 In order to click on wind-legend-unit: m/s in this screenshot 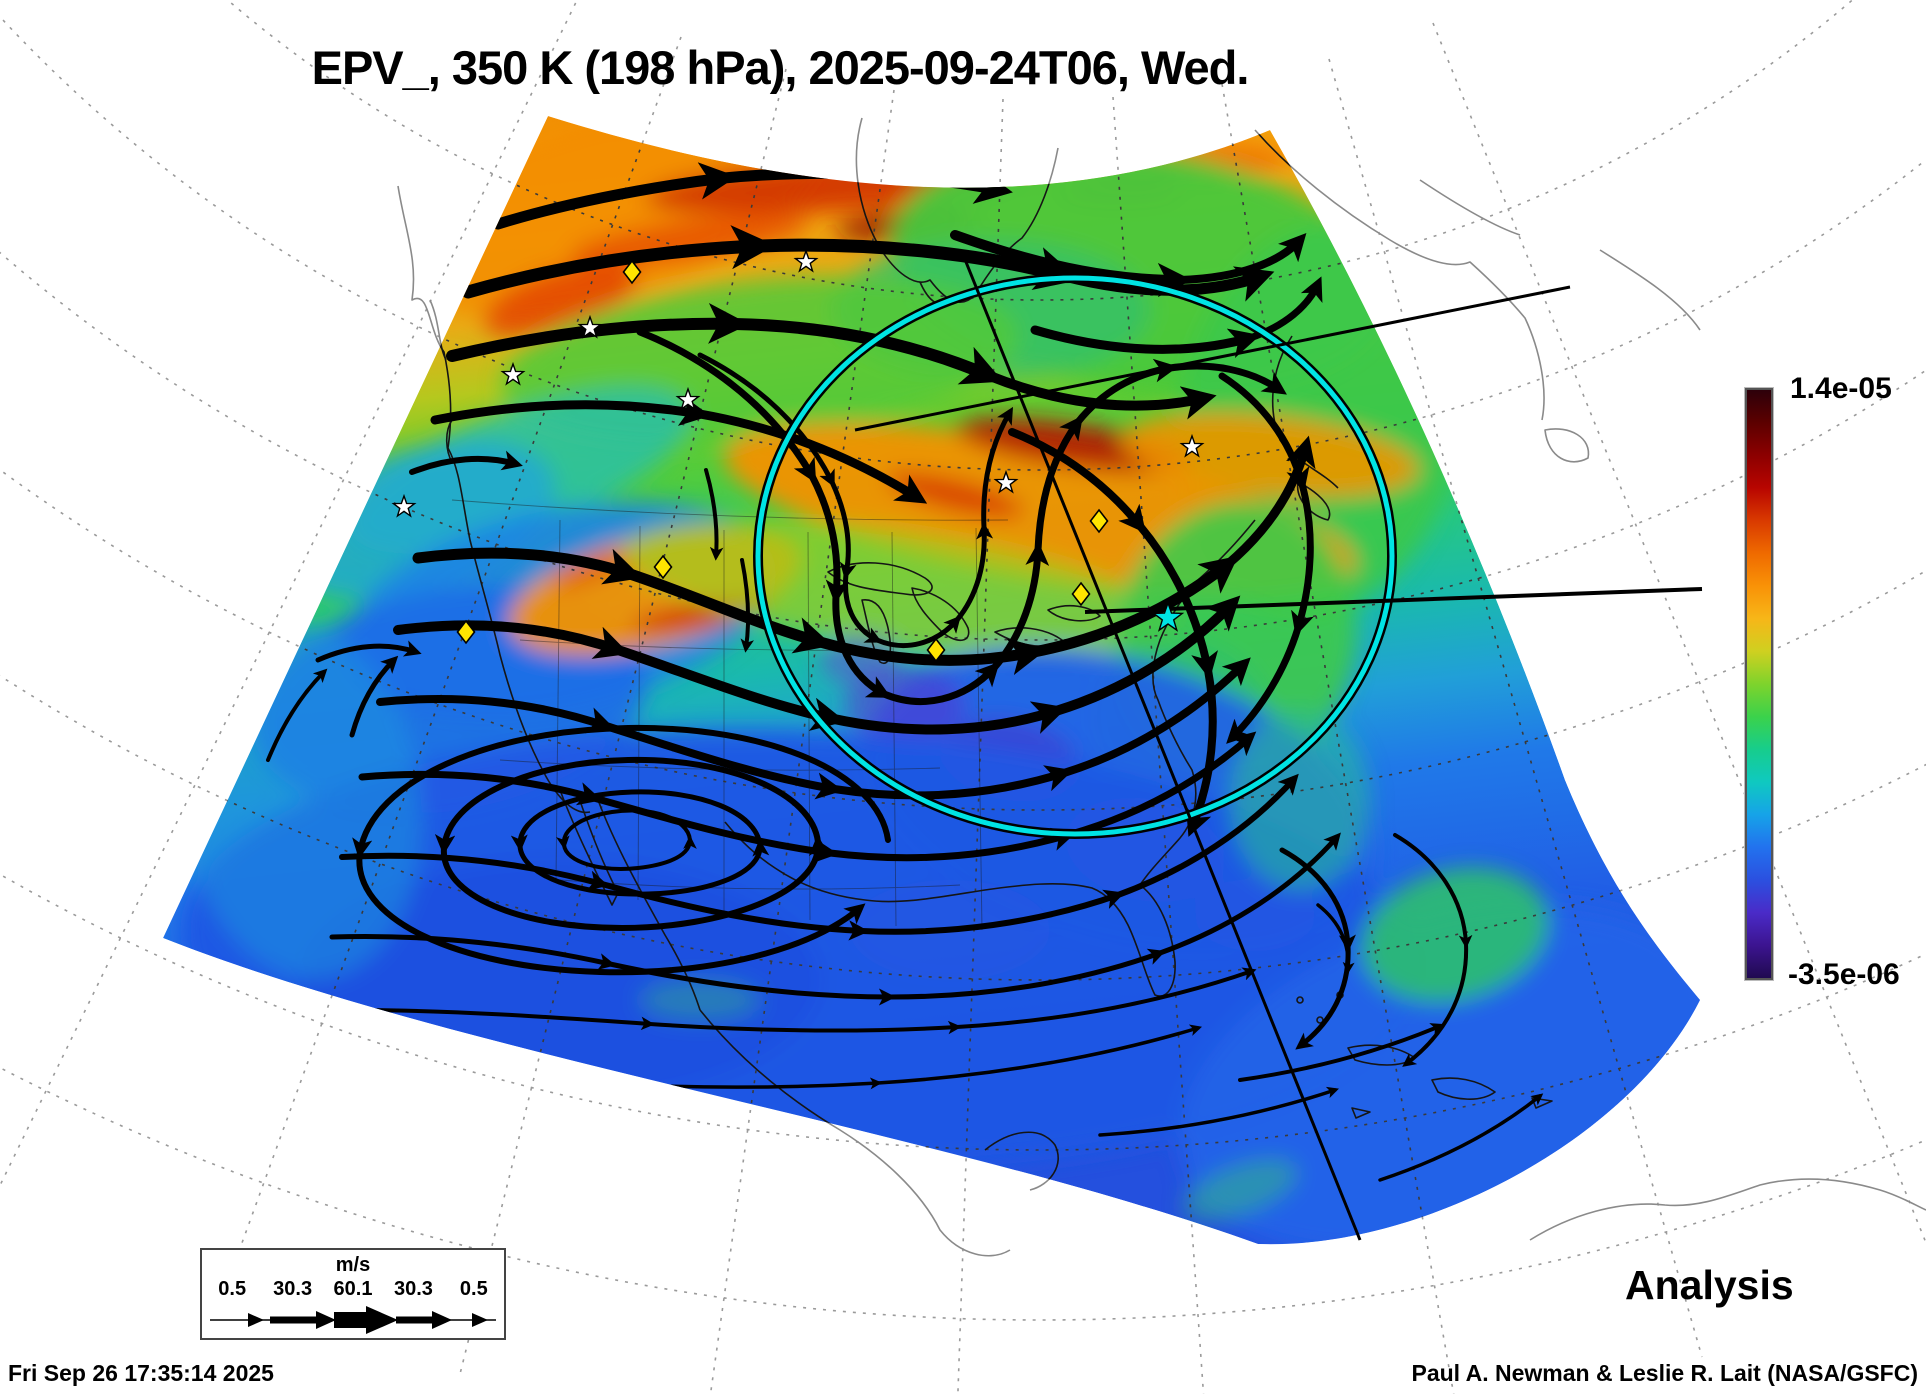, I will do `click(353, 1265)`.